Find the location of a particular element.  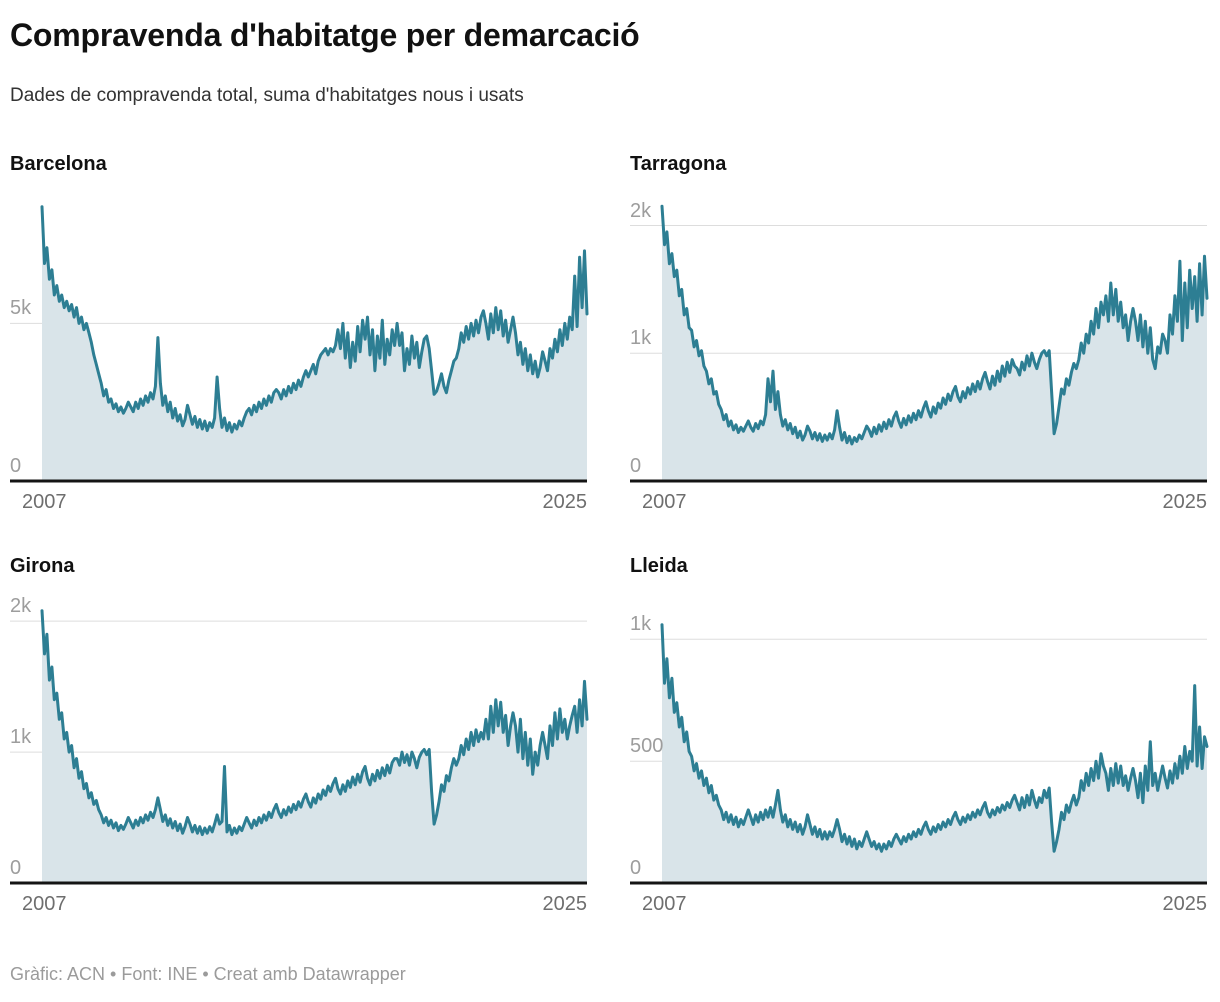

panel-title: Lleida is located at coordinates (659, 566).